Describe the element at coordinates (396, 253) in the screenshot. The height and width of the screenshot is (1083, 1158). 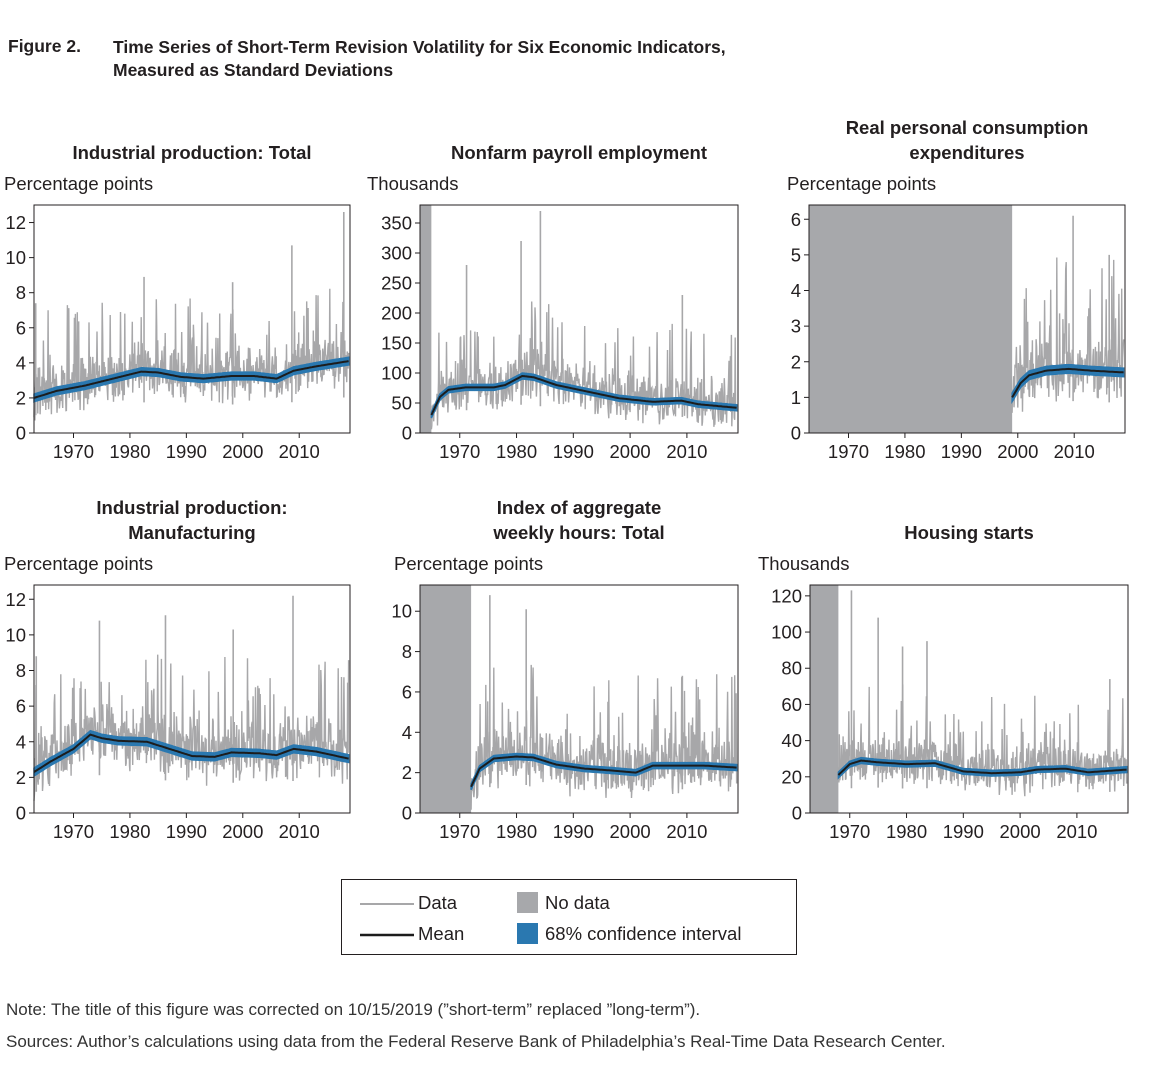
I see `y-tick-label: 300` at that location.